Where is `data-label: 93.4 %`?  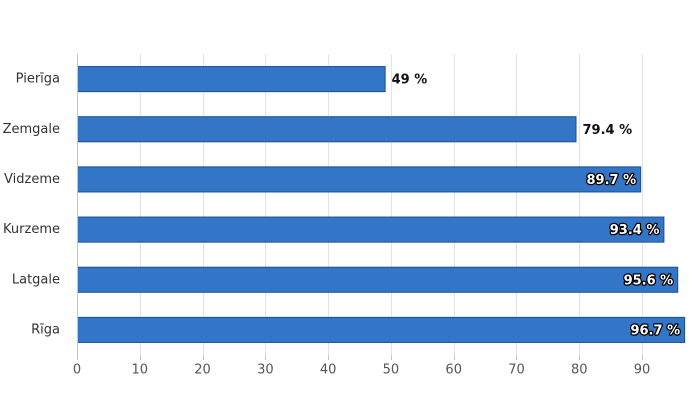
data-label: 93.4 % is located at coordinates (635, 230).